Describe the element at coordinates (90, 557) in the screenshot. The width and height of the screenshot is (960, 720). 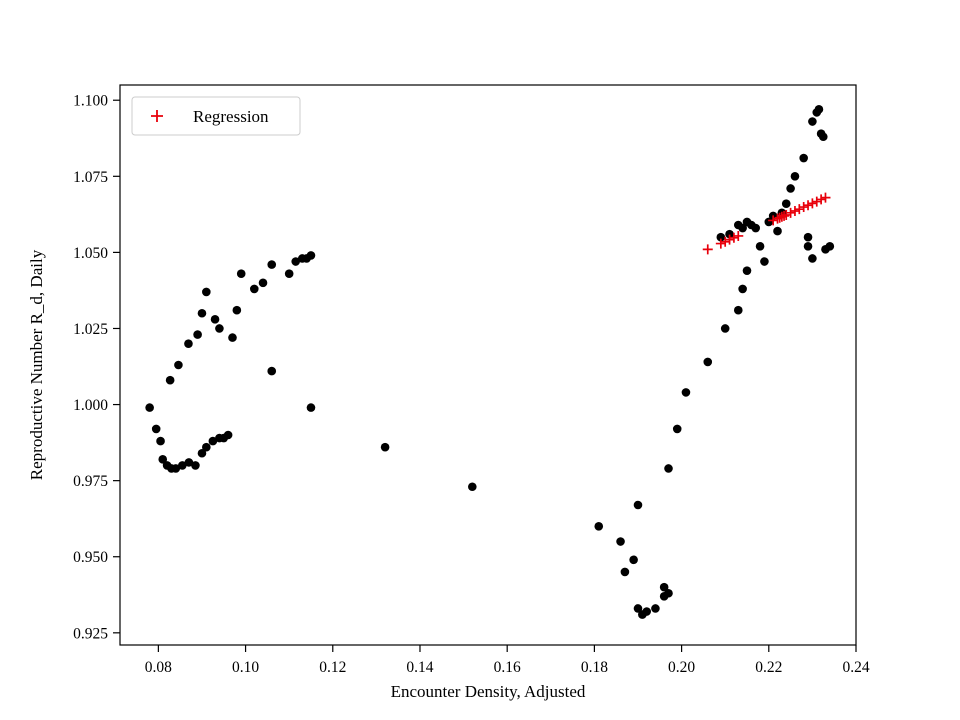
I see `y-tick-label: 0.950` at that location.